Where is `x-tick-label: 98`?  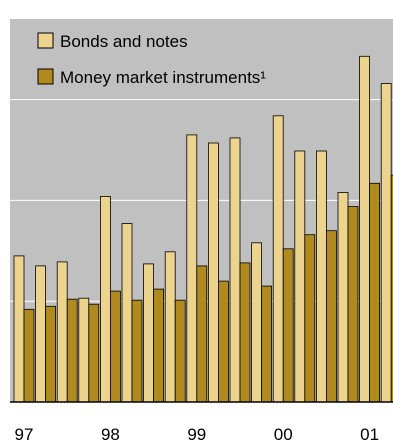 x-tick-label: 98 is located at coordinates (110, 433).